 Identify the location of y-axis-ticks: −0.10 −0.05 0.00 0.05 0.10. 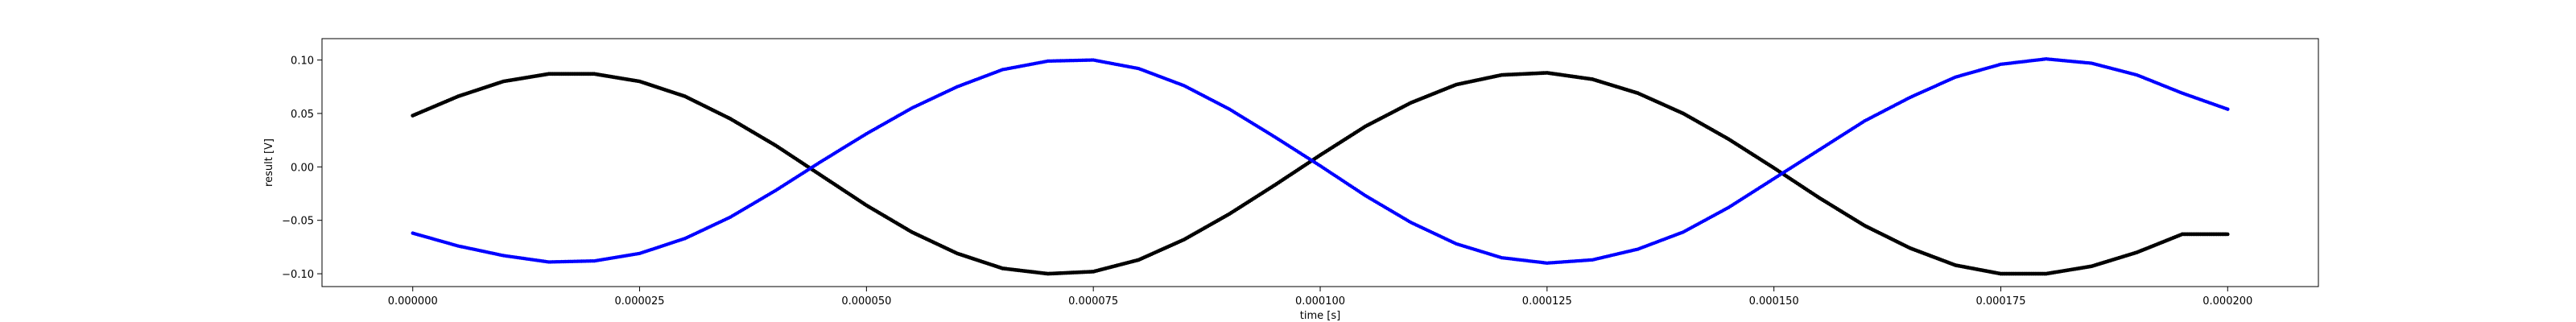
(302, 168).